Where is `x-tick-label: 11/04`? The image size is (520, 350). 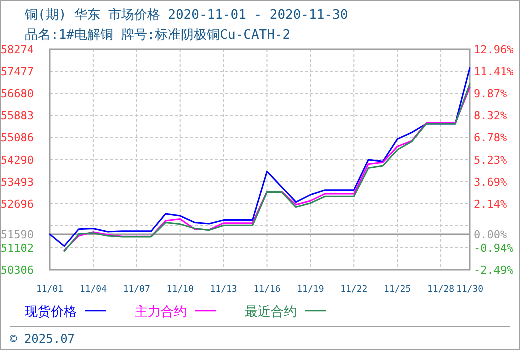
x-tick-label: 11/04 is located at coordinates (93, 290).